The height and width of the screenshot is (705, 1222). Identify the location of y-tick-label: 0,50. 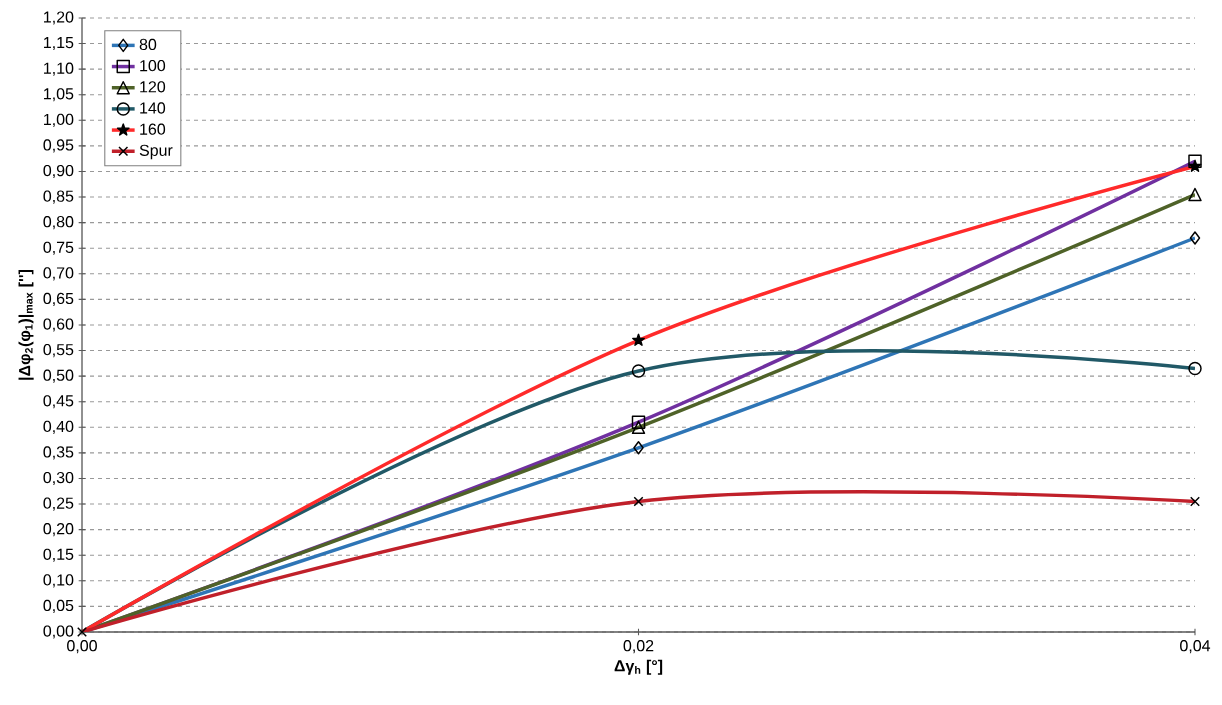
(58, 376).